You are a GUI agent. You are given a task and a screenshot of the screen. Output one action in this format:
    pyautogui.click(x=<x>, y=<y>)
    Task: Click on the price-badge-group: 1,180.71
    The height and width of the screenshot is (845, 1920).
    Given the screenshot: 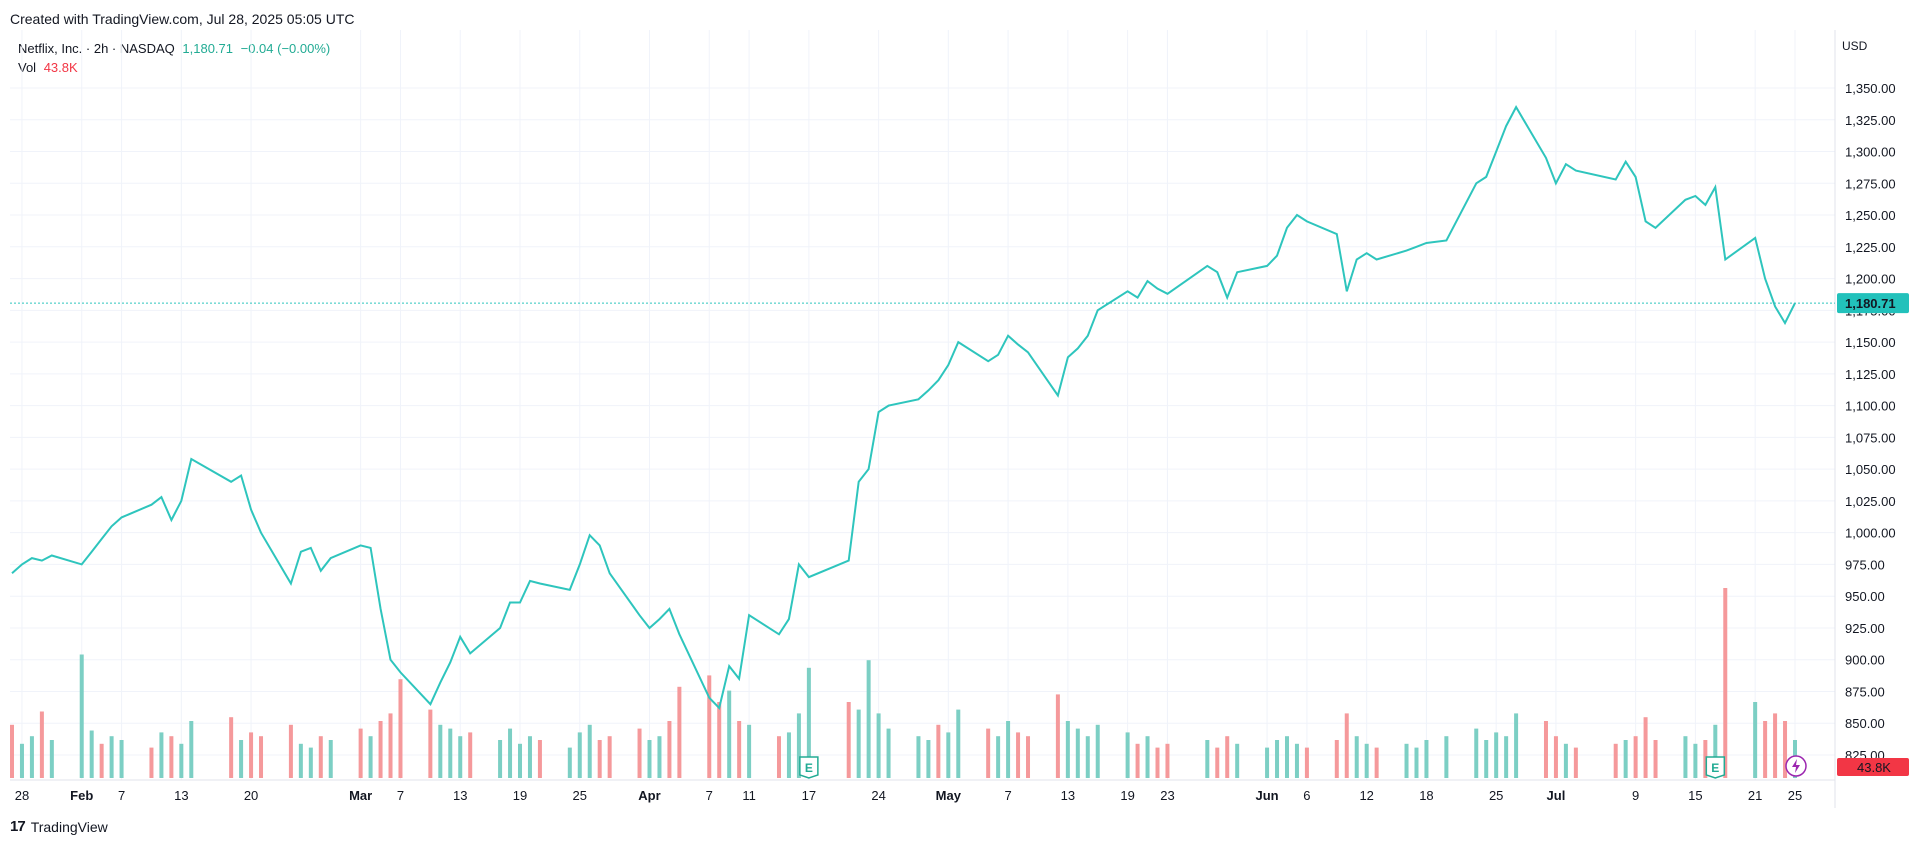 What is the action you would take?
    pyautogui.click(x=1873, y=303)
    